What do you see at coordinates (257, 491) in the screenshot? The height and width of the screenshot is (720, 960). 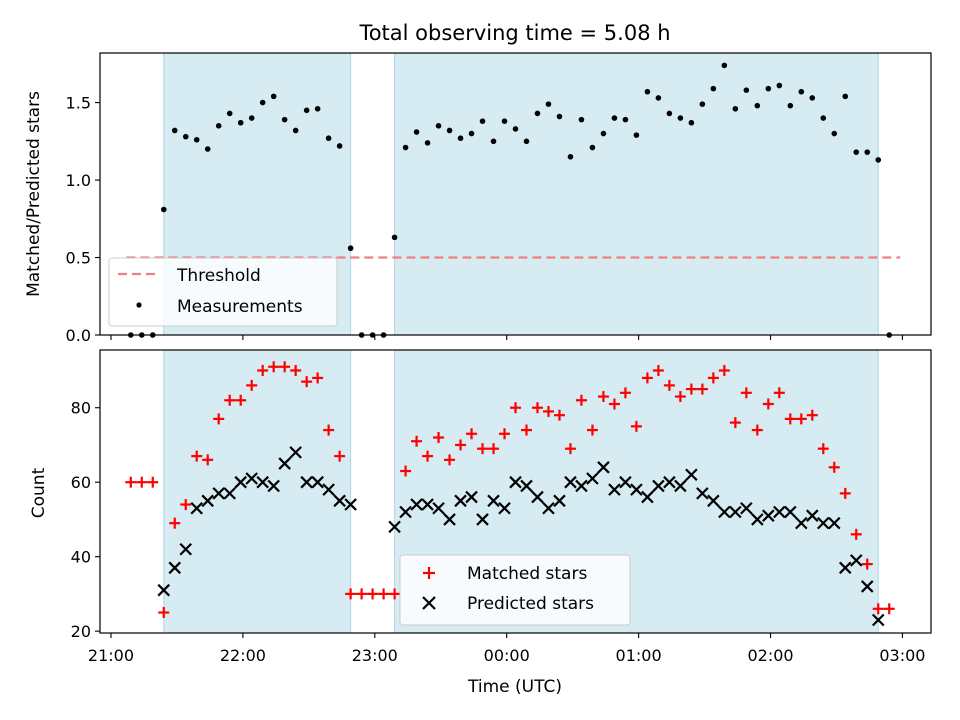 I see `shaded-span` at bounding box center [257, 491].